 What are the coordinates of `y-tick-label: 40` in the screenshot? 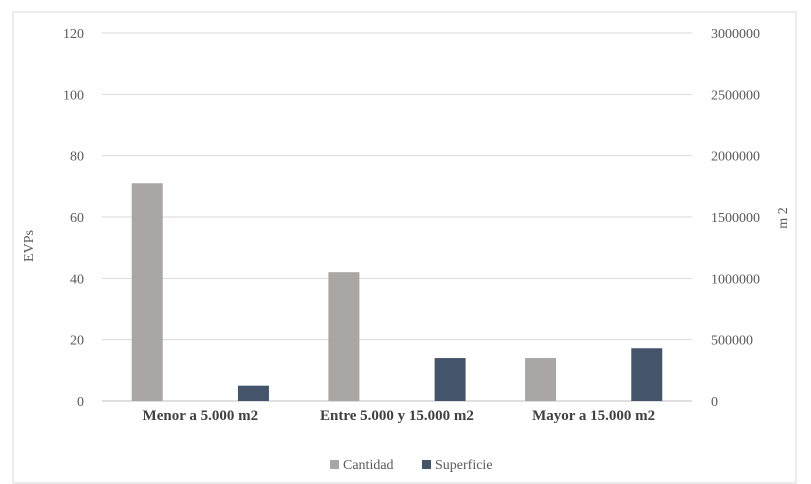 It's located at (77, 279).